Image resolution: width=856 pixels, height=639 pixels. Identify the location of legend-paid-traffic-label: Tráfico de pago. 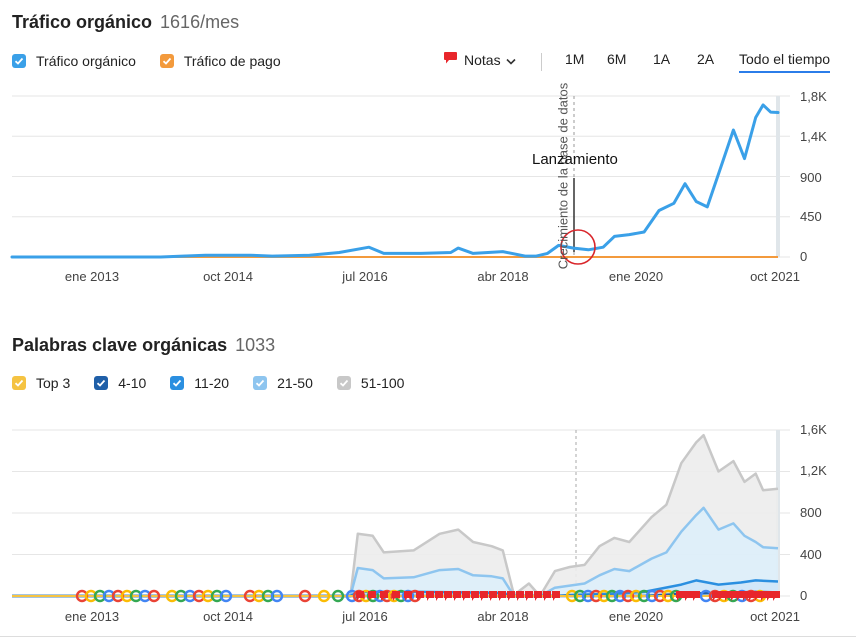
(232, 61).